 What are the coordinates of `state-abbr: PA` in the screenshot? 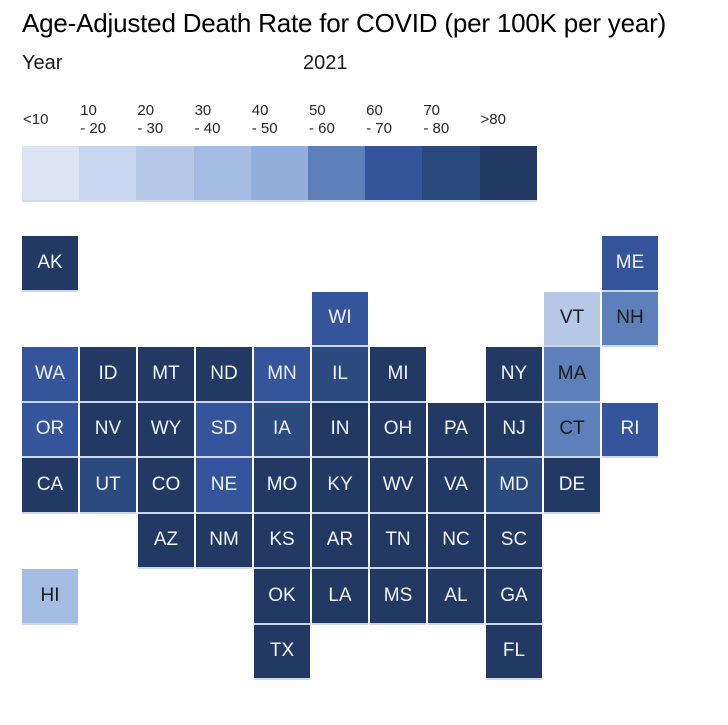 It's located at (456, 429).